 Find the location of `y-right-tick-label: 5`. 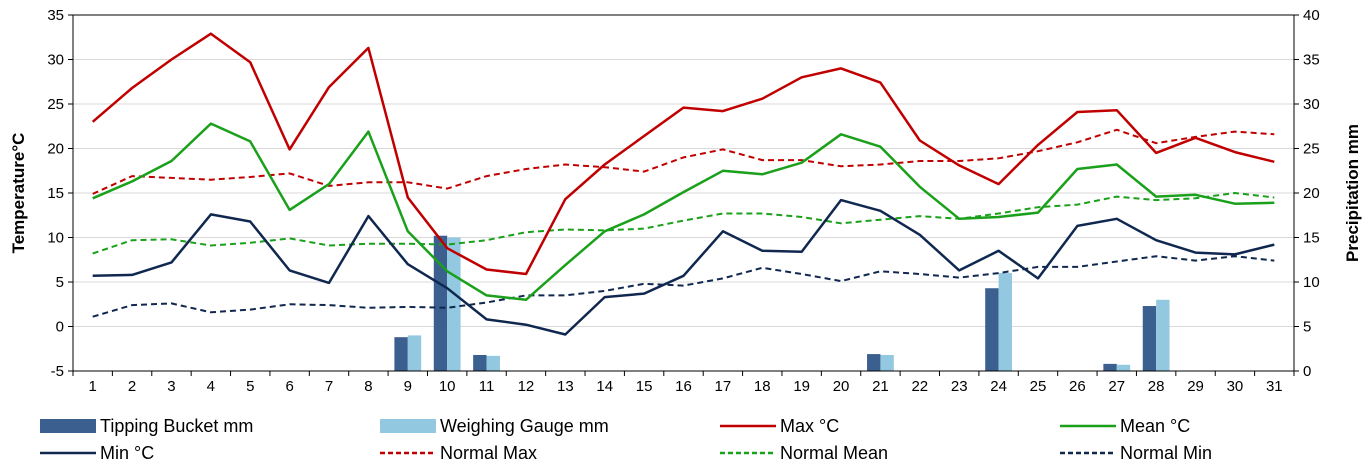

y-right-tick-label: 5 is located at coordinates (1307, 327).